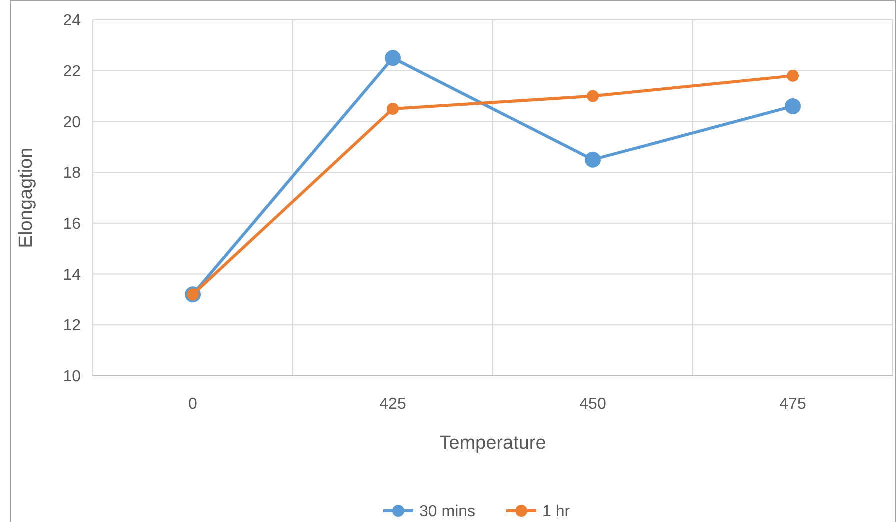  I want to click on y-tick-label: 14, so click(72, 275).